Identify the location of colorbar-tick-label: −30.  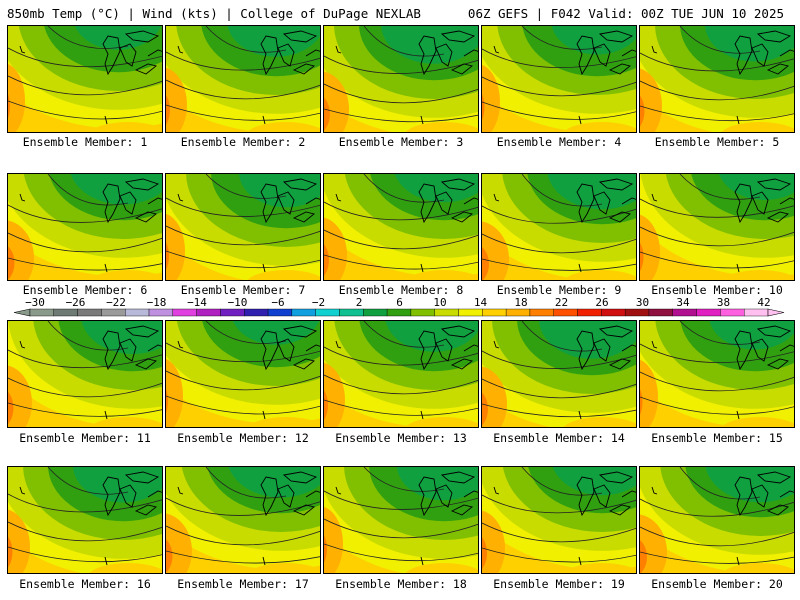
(35, 302).